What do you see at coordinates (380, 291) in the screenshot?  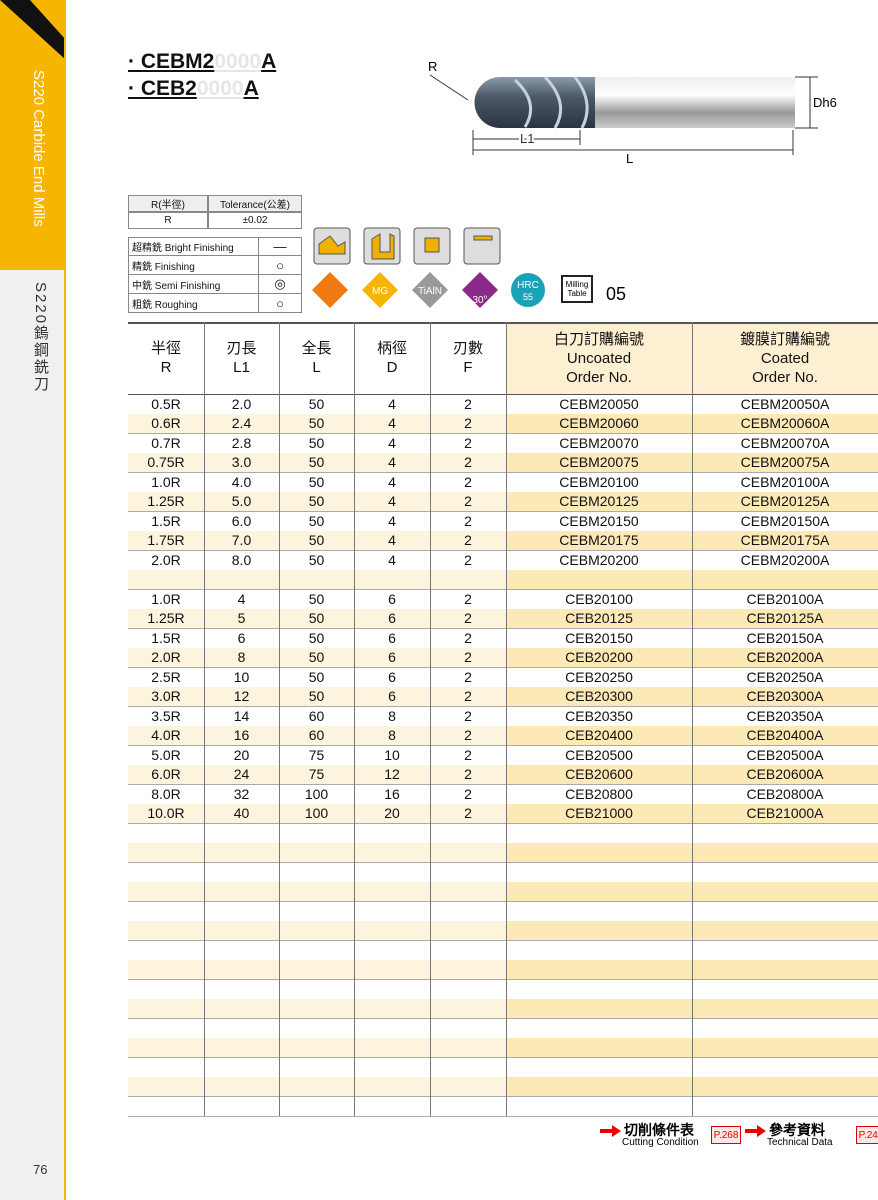 I see `icon-mg: MG` at bounding box center [380, 291].